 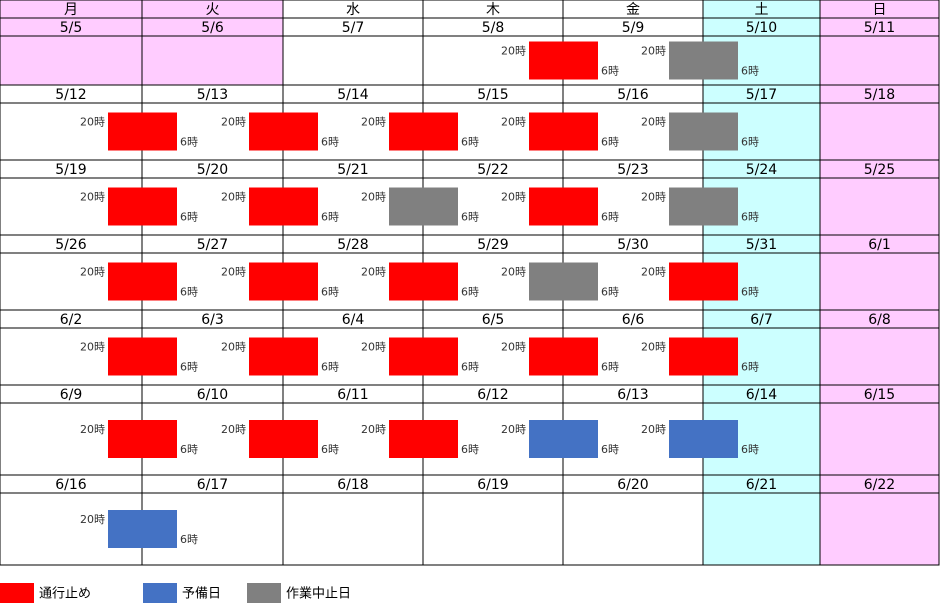 What do you see at coordinates (212, 95) in the screenshot?
I see `date: 5/13` at bounding box center [212, 95].